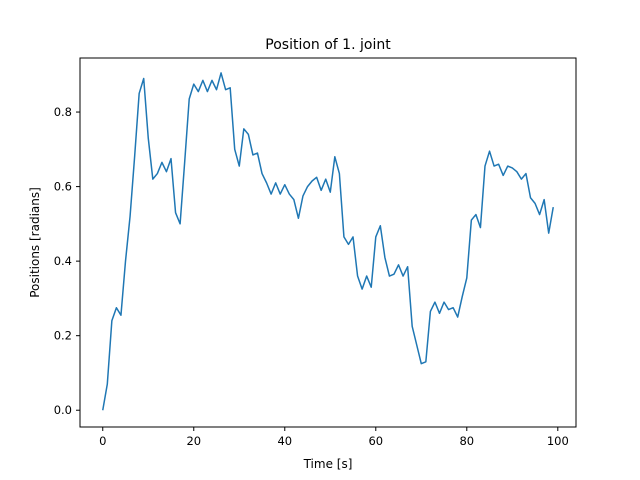 The width and height of the screenshot is (640, 480). Describe the element at coordinates (466, 441) in the screenshot. I see `x-tick-label: 80` at that location.